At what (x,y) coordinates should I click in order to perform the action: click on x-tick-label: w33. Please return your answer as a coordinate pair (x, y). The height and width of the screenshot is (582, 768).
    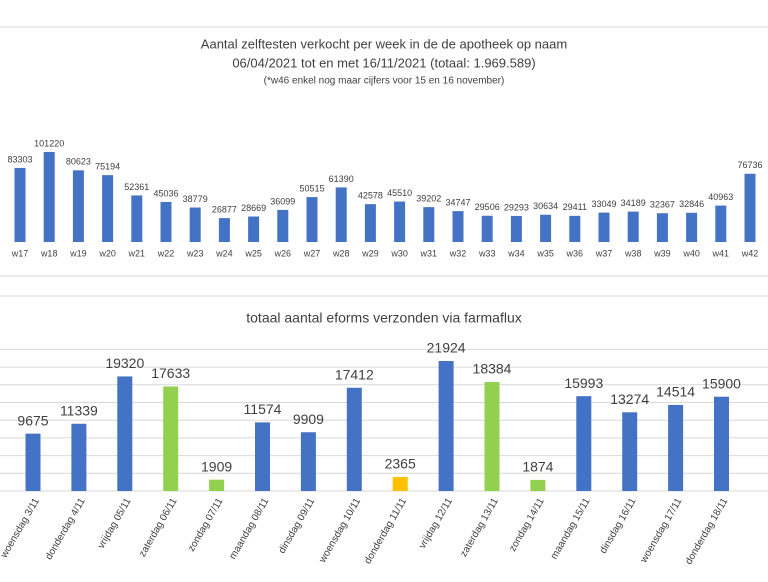
    Looking at the image, I should click on (487, 253).